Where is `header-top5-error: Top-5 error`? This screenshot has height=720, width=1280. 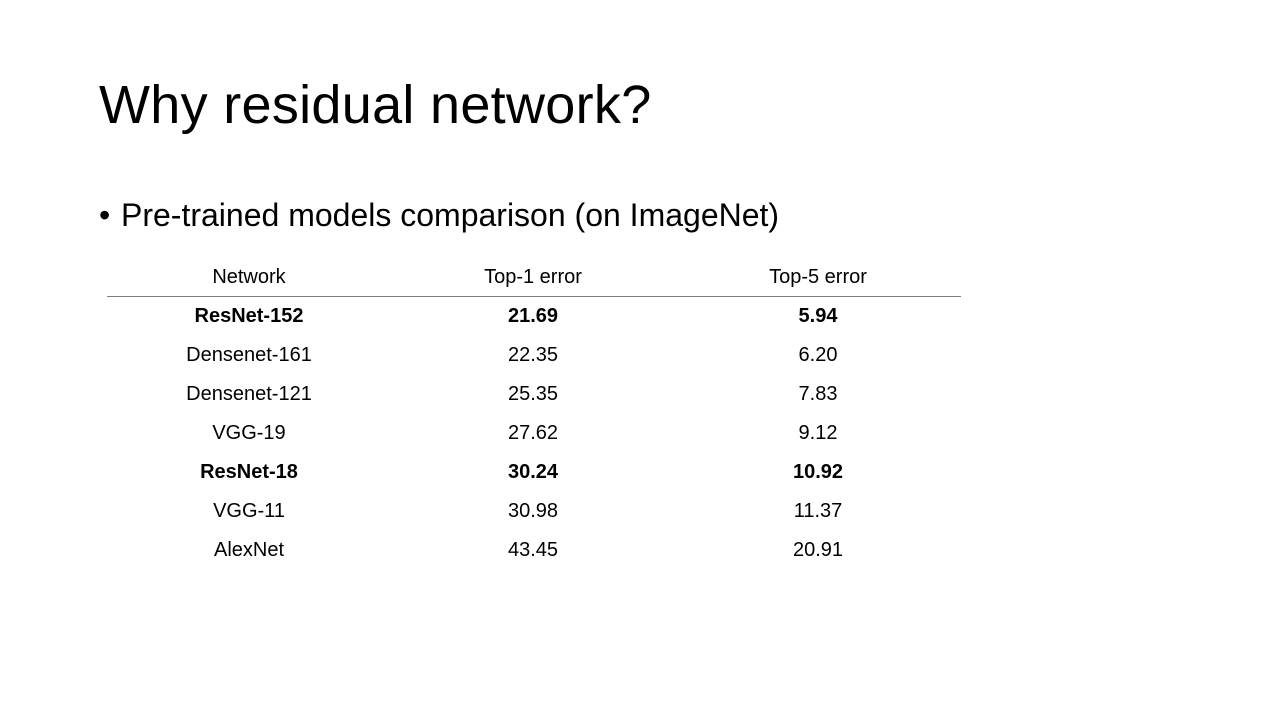 header-top5-error: Top-5 error is located at coordinates (818, 277).